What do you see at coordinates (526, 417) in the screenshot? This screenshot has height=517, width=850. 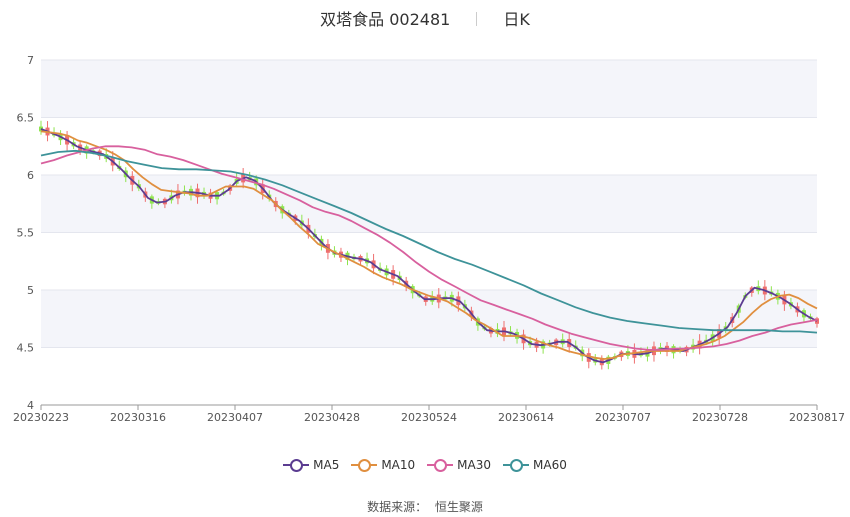 I see `x-tick-label: 20230614` at bounding box center [526, 417].